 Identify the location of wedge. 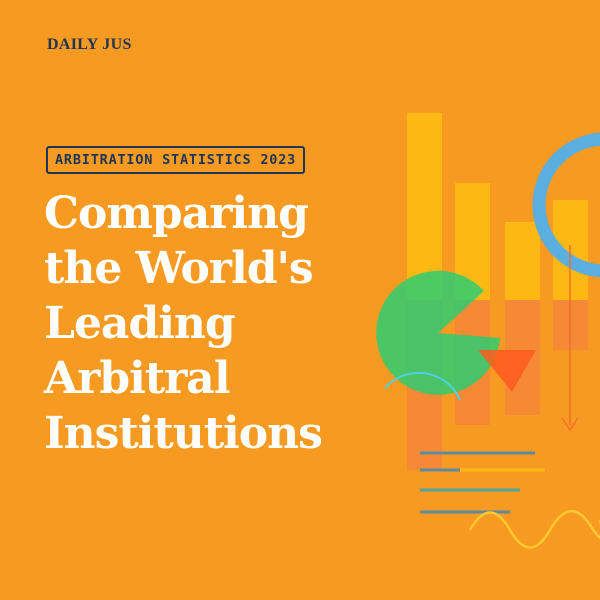
(507, 371).